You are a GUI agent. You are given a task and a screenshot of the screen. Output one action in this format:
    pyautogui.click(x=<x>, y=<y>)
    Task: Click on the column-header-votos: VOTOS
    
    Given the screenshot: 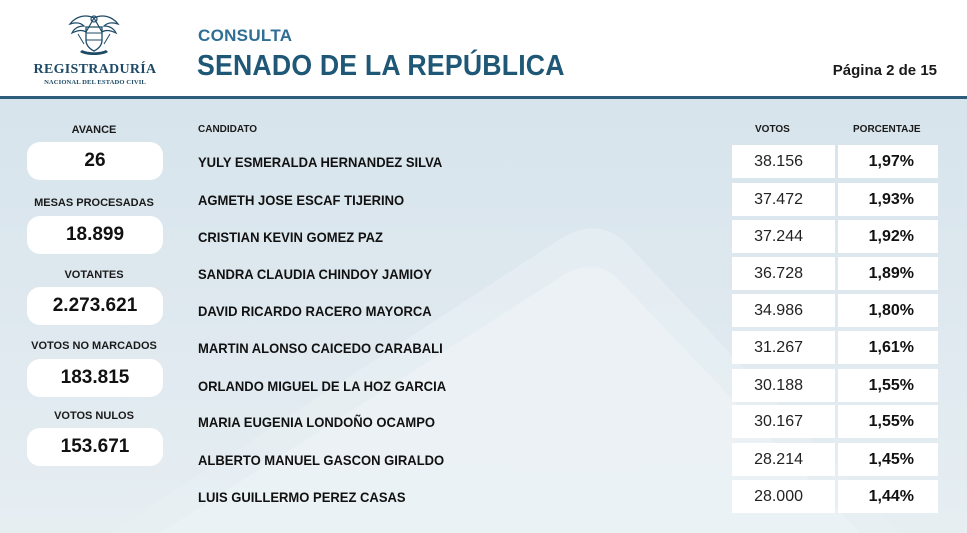 What is the action you would take?
    pyautogui.click(x=772, y=129)
    